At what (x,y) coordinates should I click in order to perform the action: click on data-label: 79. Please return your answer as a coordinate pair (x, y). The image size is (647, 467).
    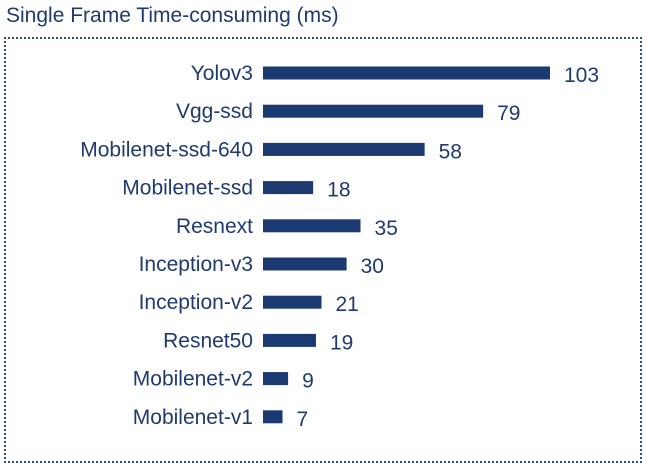
    Looking at the image, I should click on (508, 113).